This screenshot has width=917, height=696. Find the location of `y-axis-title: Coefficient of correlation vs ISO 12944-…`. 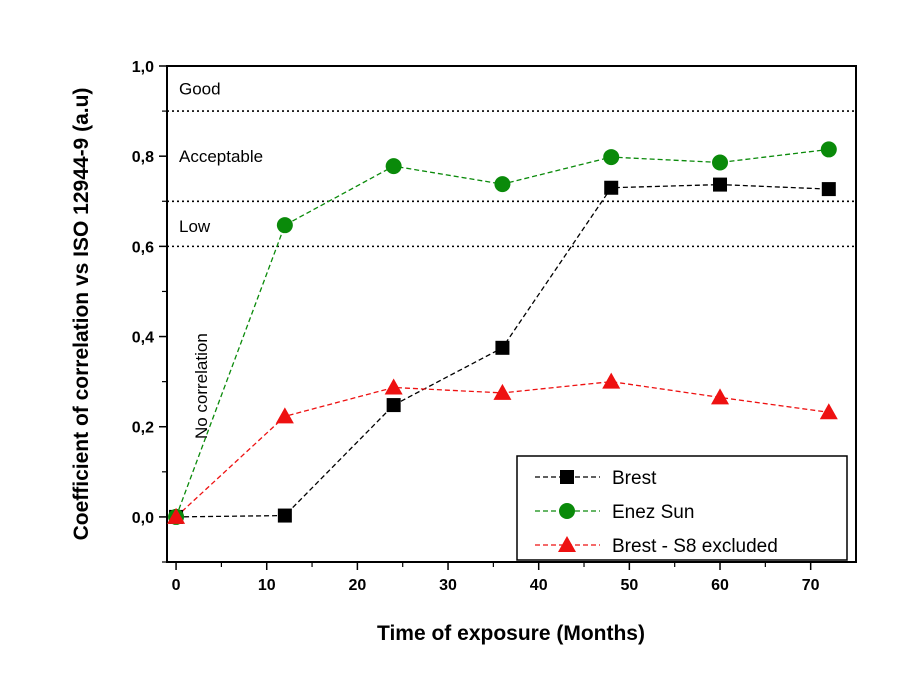

y-axis-title: Coefficient of correlation vs ISO 12944-… is located at coordinates (81, 314).